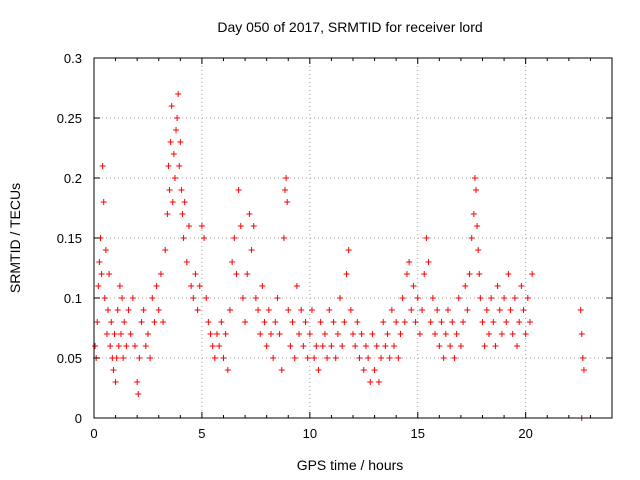  I want to click on y-tick-label: 0.05, so click(69, 358).